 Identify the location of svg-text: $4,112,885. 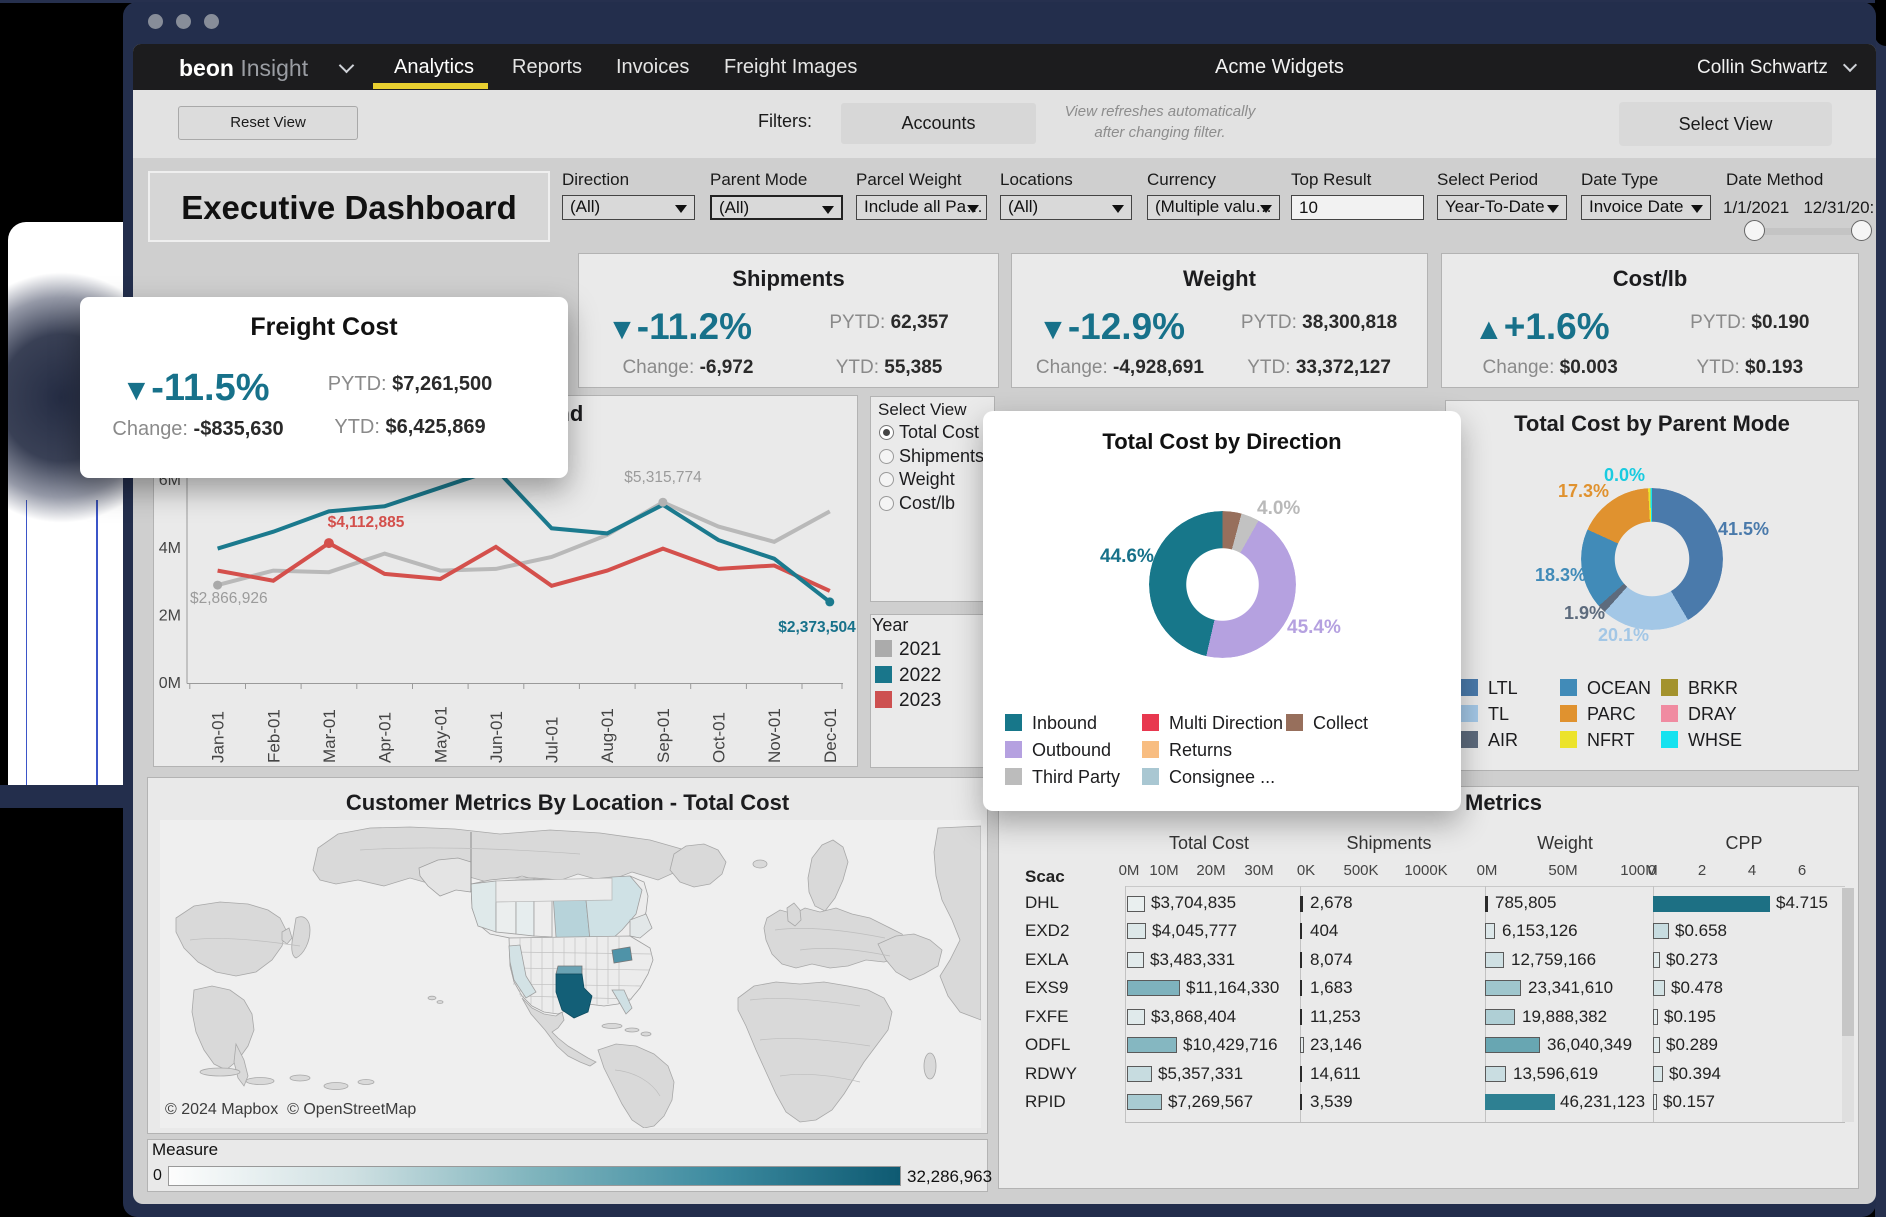
(366, 522).